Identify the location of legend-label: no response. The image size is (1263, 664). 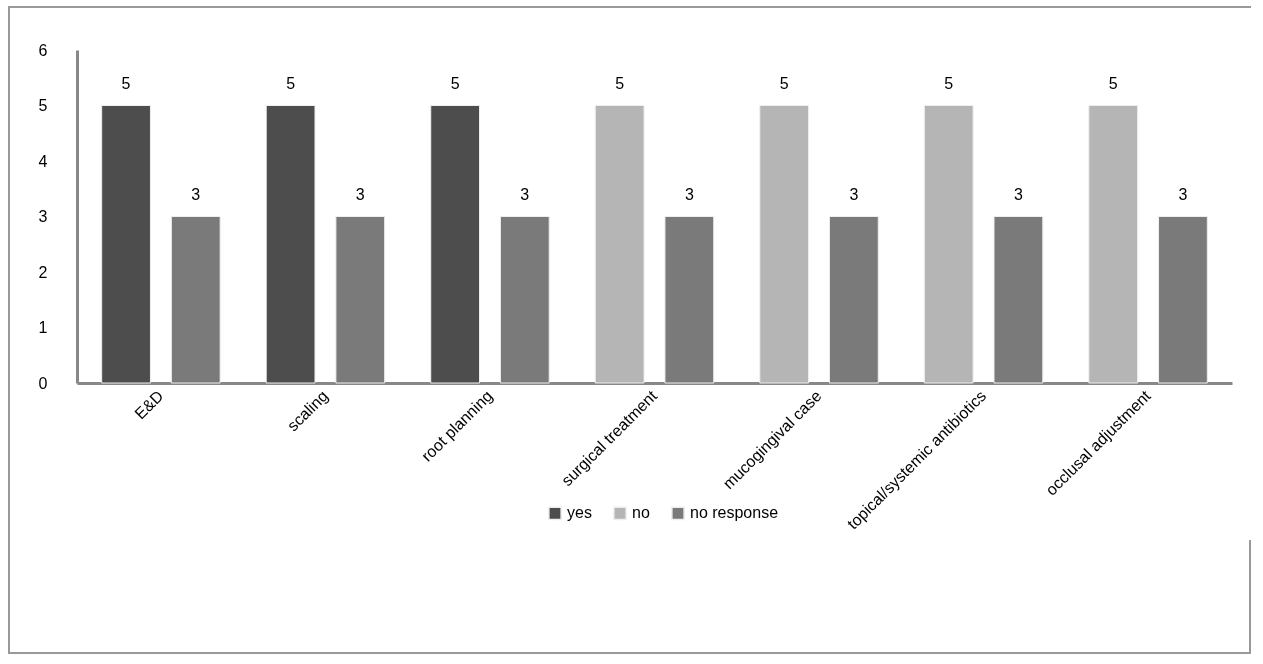
(734, 513).